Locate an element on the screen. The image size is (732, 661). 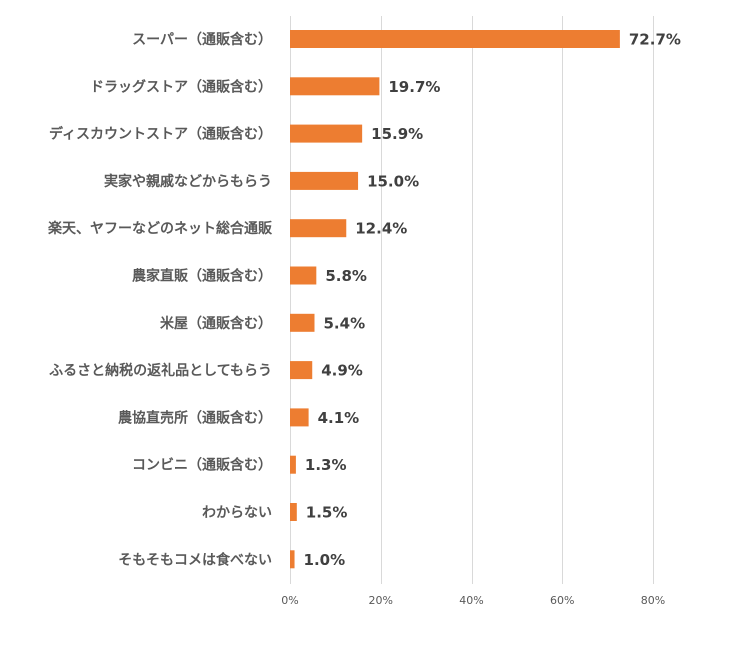
x-tick-label: 60% is located at coordinates (562, 600).